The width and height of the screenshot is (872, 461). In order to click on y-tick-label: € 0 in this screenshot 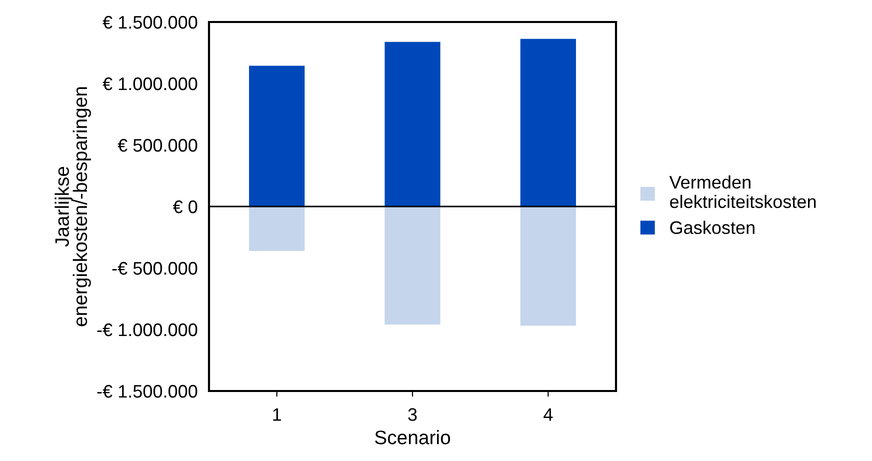, I will do `click(185, 207)`.